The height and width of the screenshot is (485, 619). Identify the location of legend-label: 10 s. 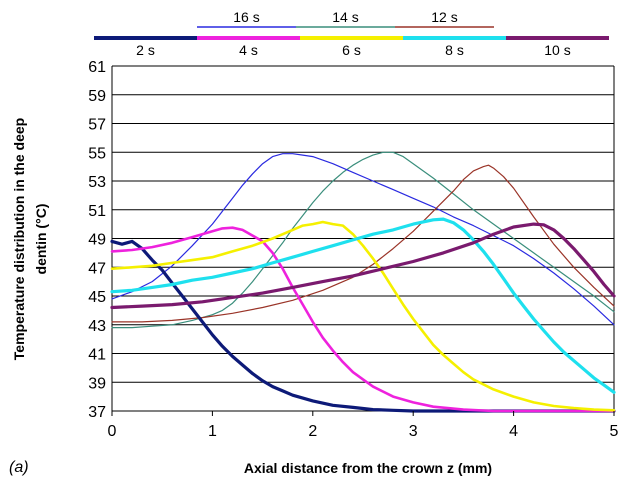
(557, 50).